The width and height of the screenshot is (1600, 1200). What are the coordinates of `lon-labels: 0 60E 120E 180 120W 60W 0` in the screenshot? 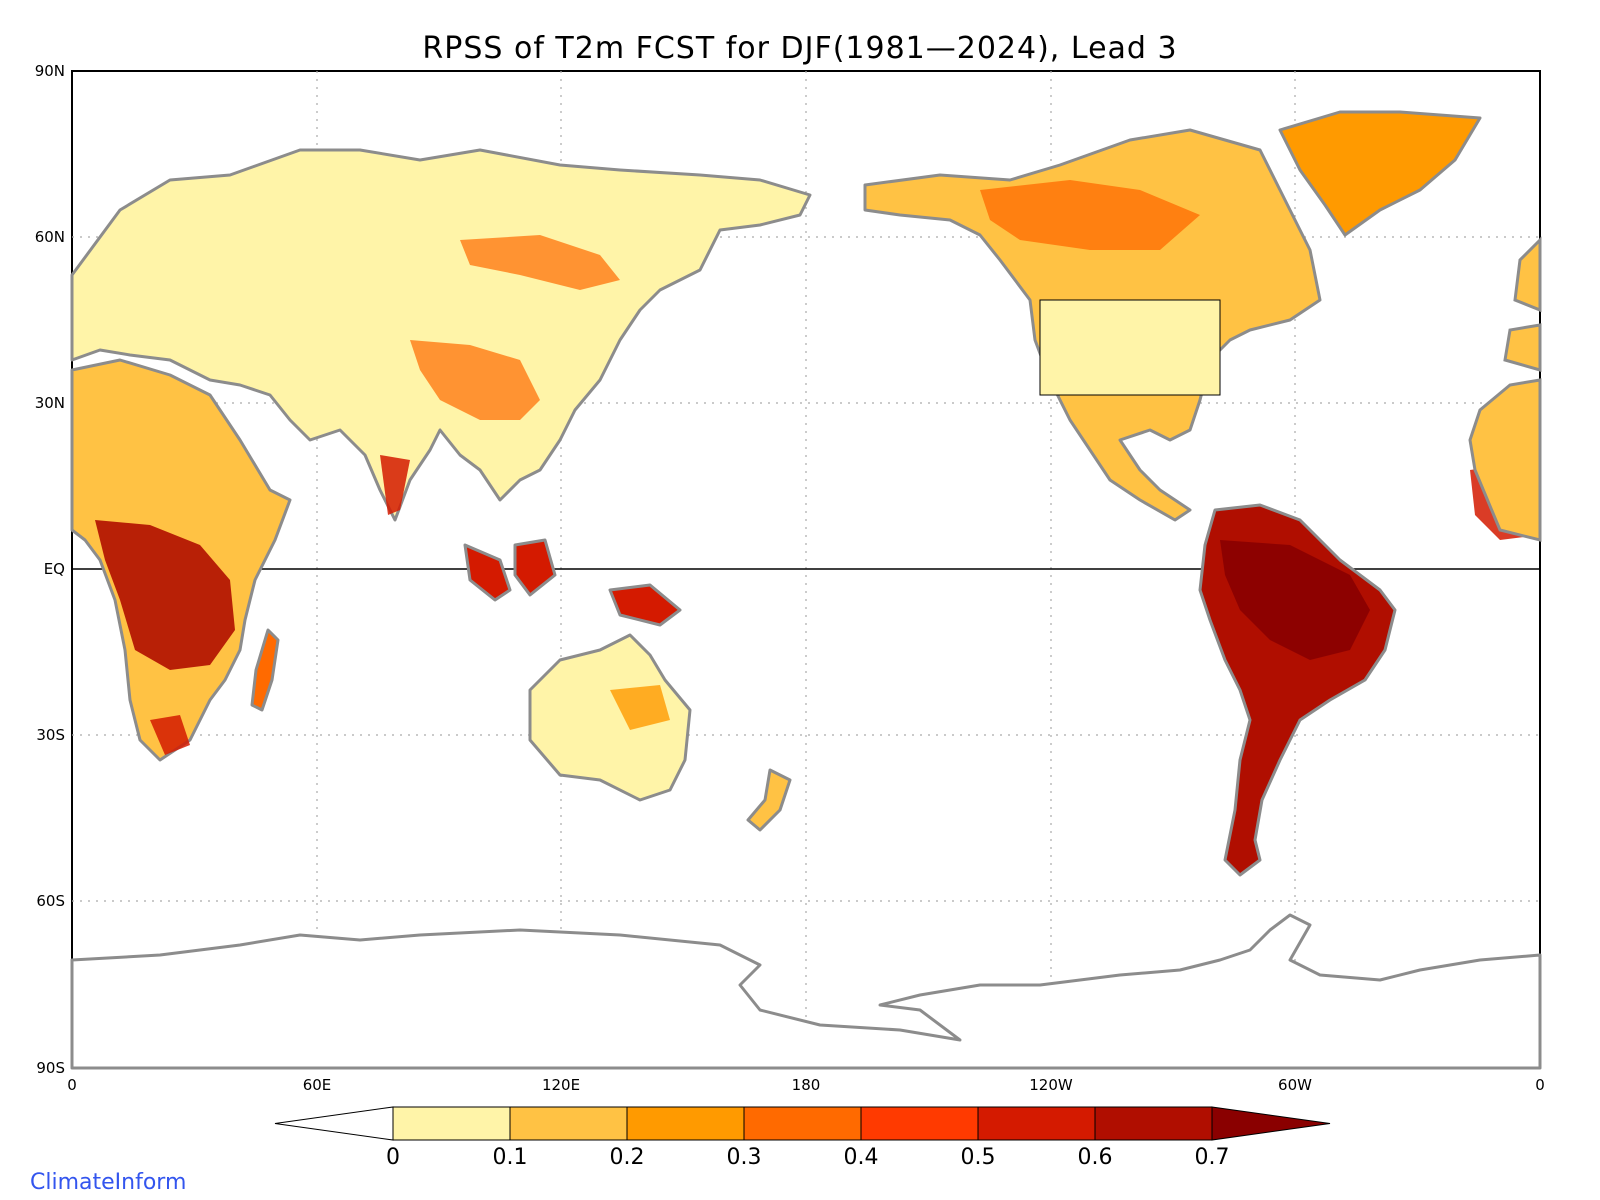 It's located at (806, 1085).